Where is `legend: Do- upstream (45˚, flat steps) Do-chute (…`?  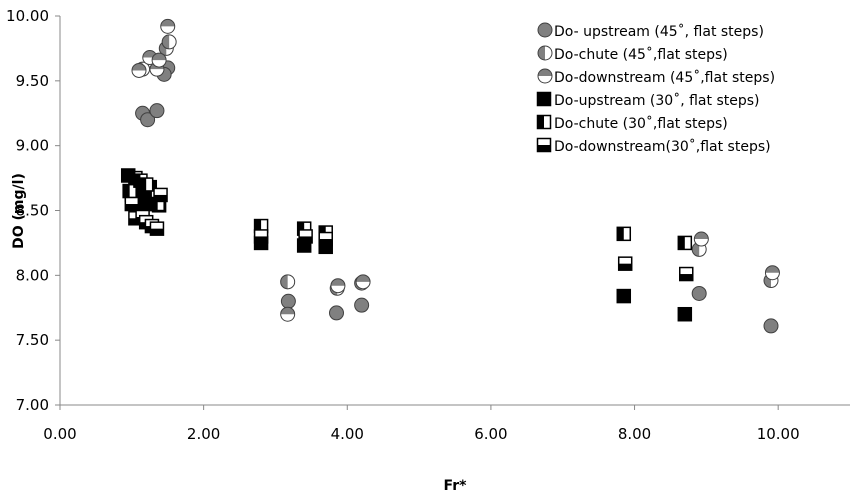
legend: Do- upstream (45˚, flat steps) Do-chute (… is located at coordinates (655, 88).